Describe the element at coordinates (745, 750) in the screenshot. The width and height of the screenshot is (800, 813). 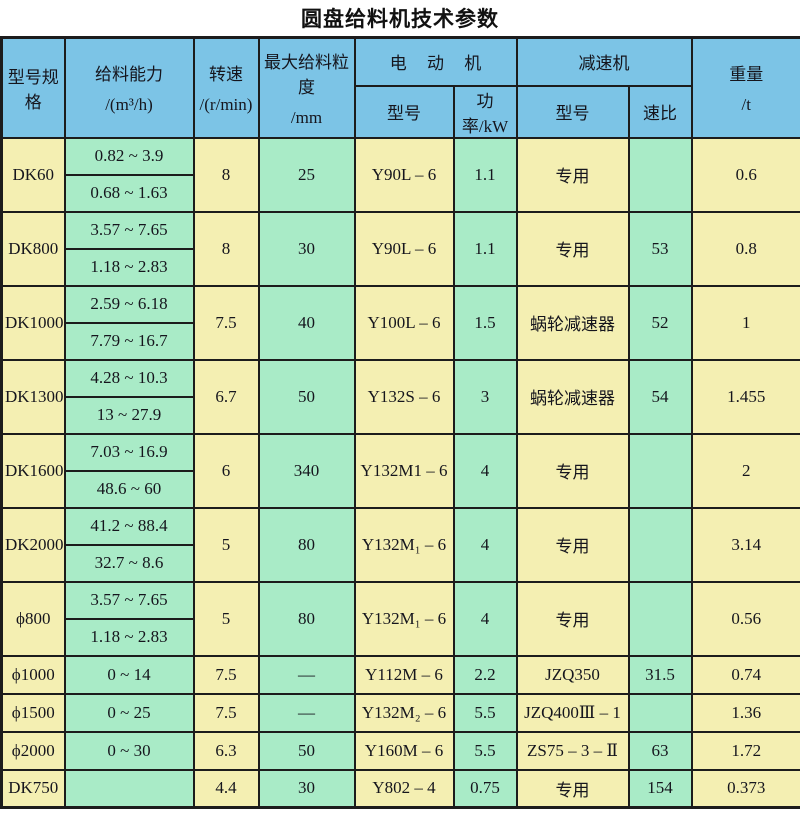
I see `cell-weight: 1.72` at that location.